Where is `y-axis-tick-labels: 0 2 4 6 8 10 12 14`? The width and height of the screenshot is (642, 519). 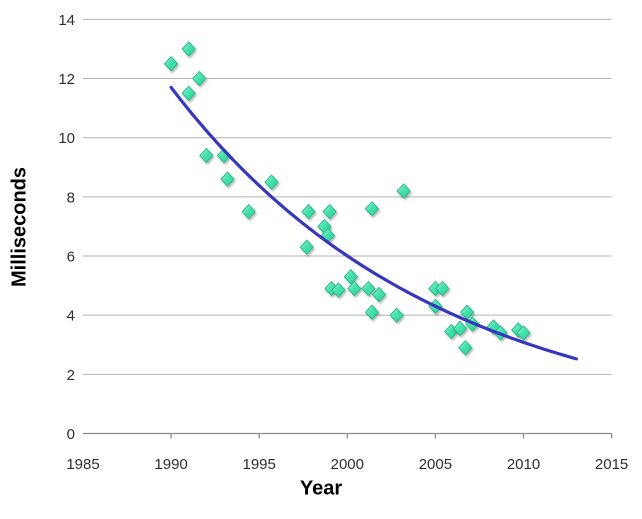 y-axis-tick-labels: 0 2 4 6 8 10 12 14 is located at coordinates (66, 227).